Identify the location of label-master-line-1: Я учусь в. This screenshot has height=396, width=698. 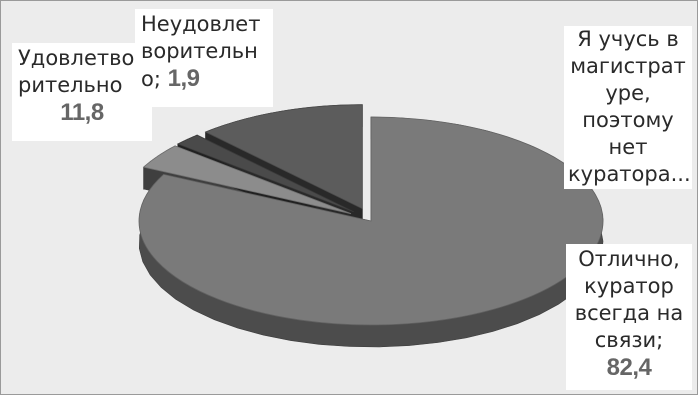
(628, 39).